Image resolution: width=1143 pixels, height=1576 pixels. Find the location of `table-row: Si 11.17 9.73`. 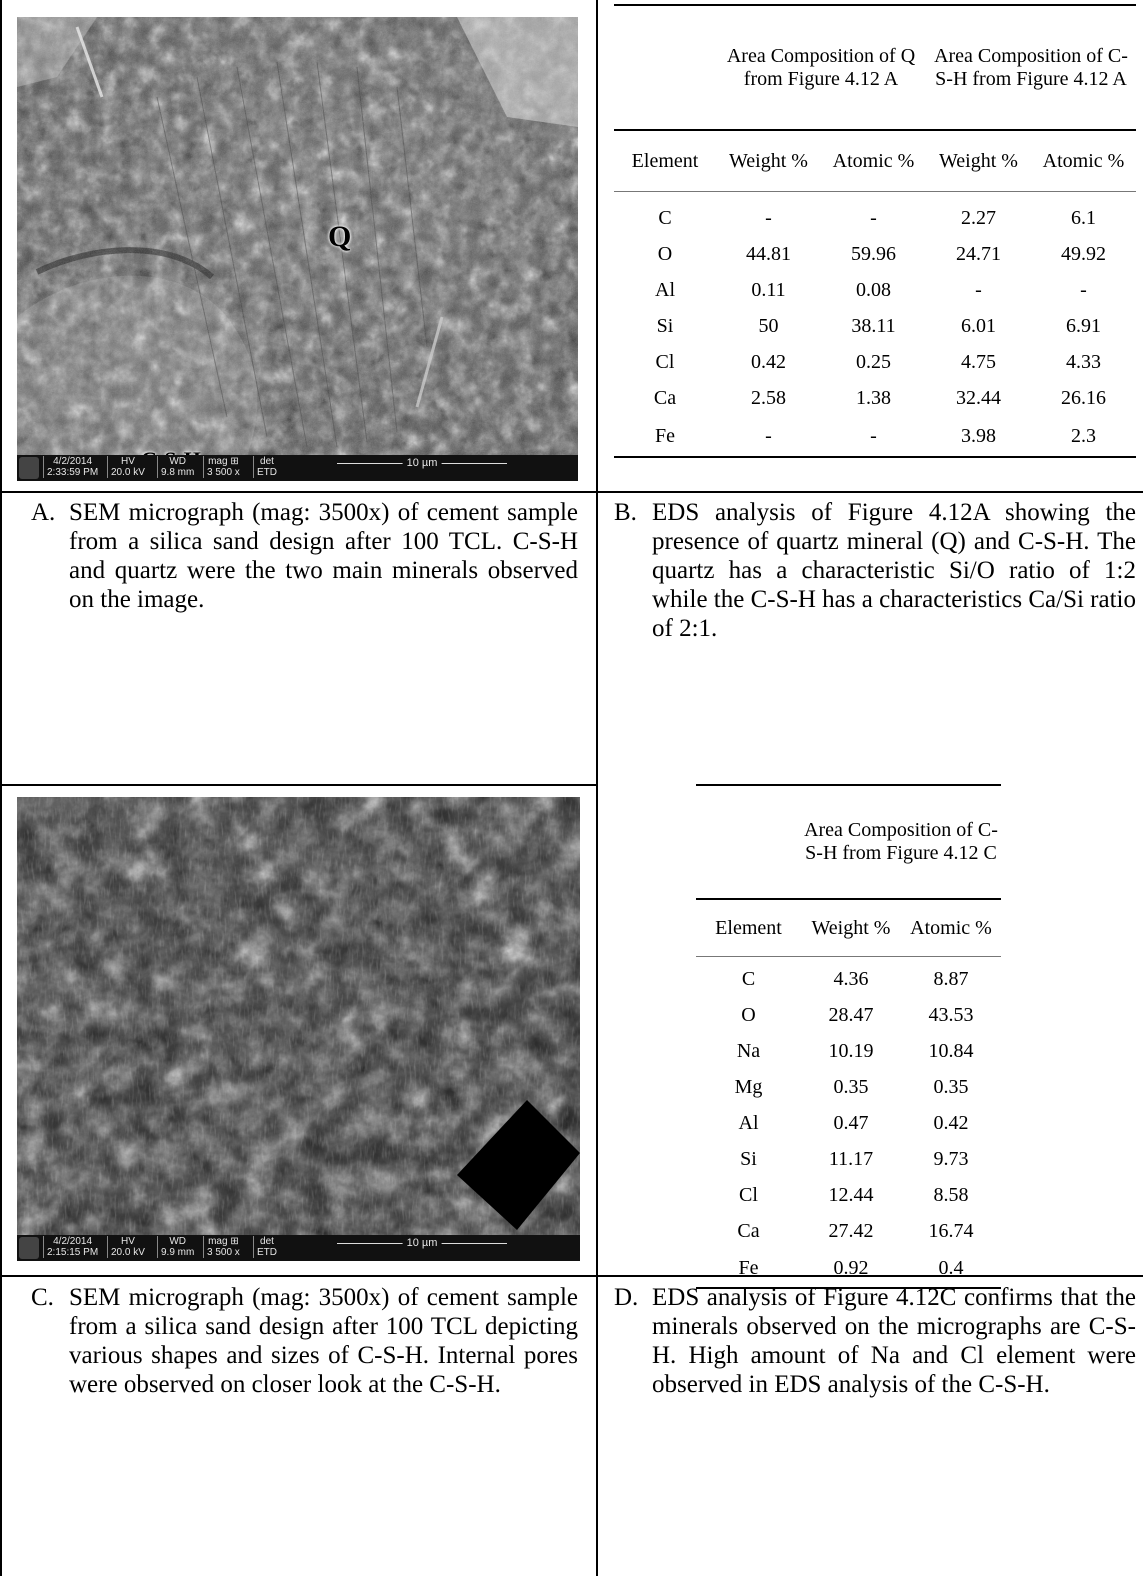

table-row: Si 11.17 9.73 is located at coordinates (854, 1158).